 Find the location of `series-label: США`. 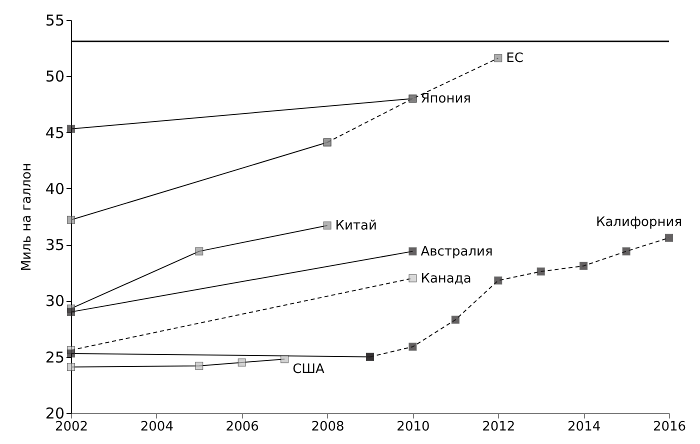

series-label: США is located at coordinates (308, 370).